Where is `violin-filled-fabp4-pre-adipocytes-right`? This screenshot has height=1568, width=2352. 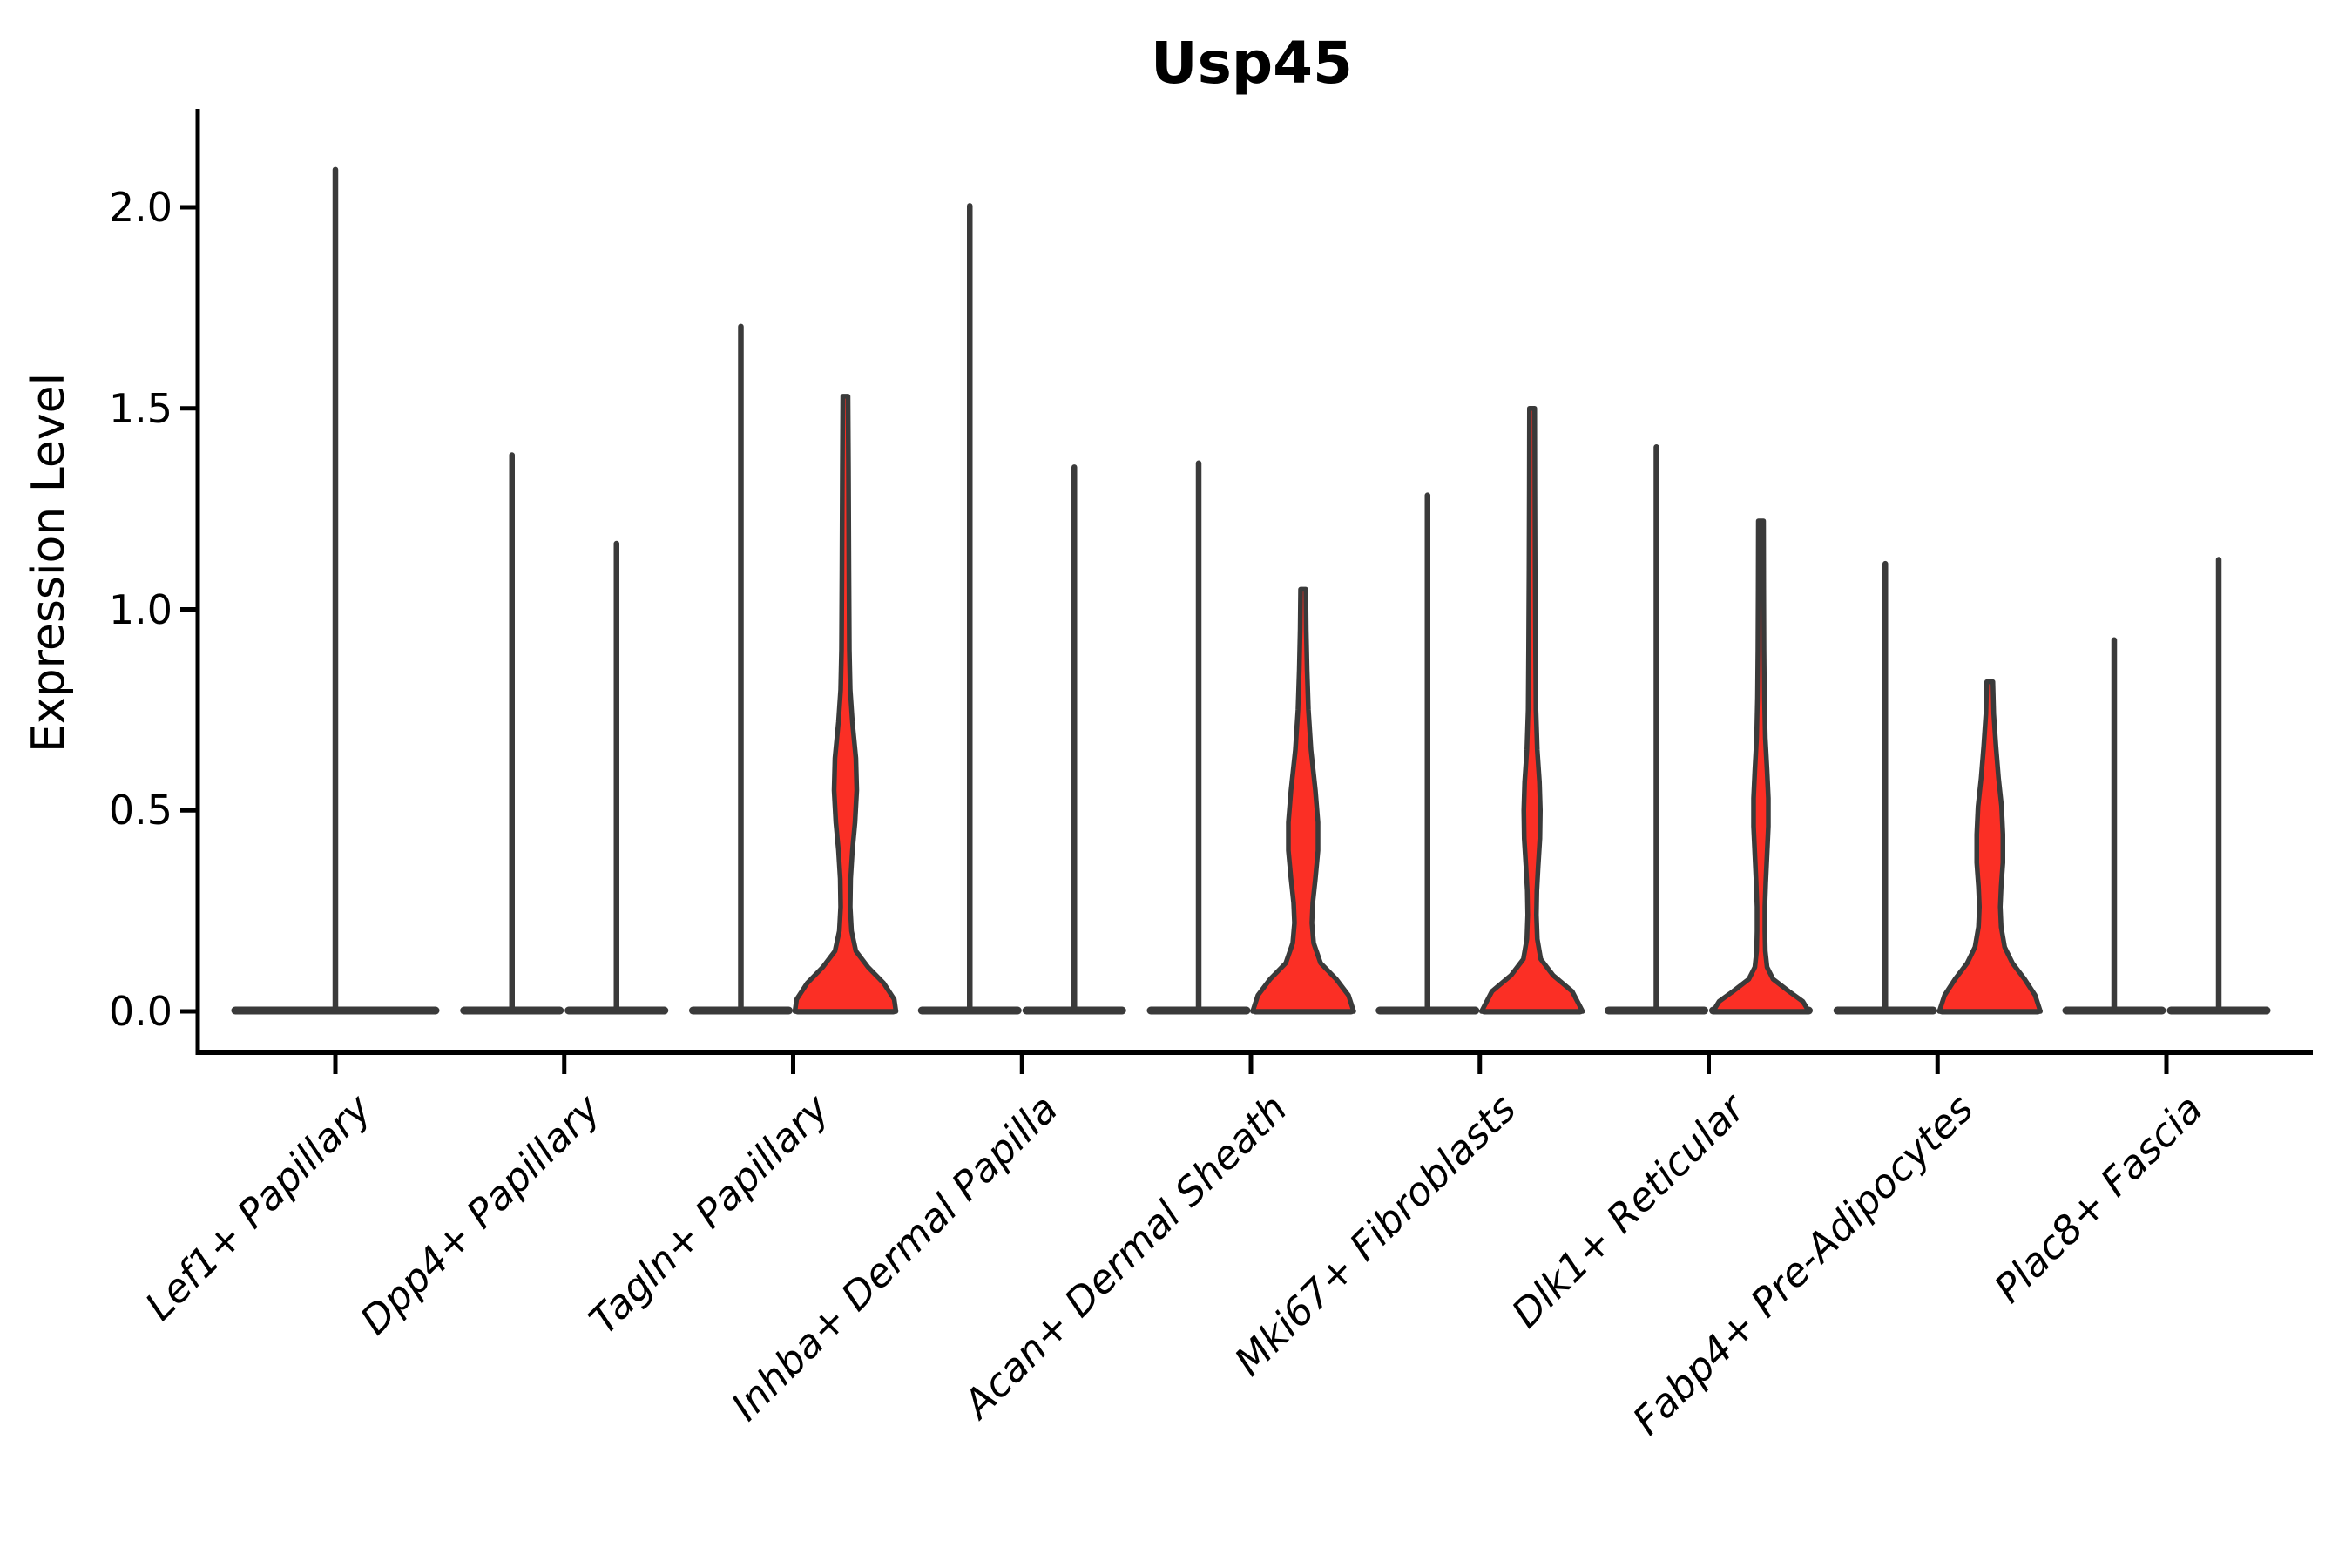
violin-filled-fabp4-pre-adipocytes-right is located at coordinates (1990, 846).